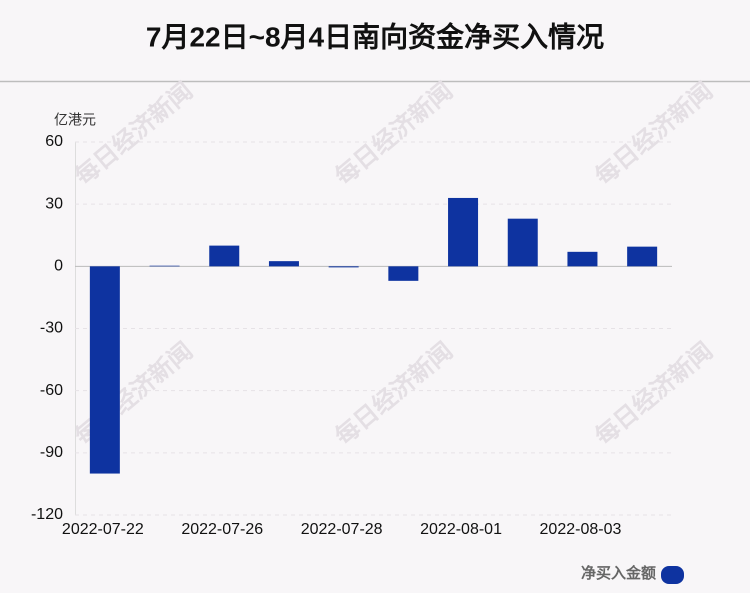 The height and width of the screenshot is (593, 750). I want to click on x-tick-label: 2022-07-22, so click(103, 529).